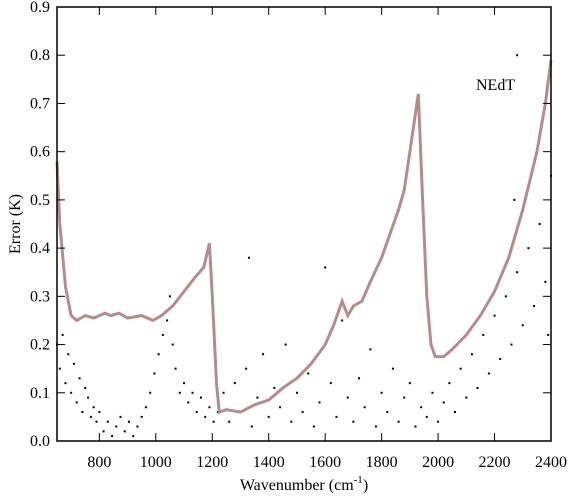  I want to click on y-tick-label: 0.8, so click(40, 55).